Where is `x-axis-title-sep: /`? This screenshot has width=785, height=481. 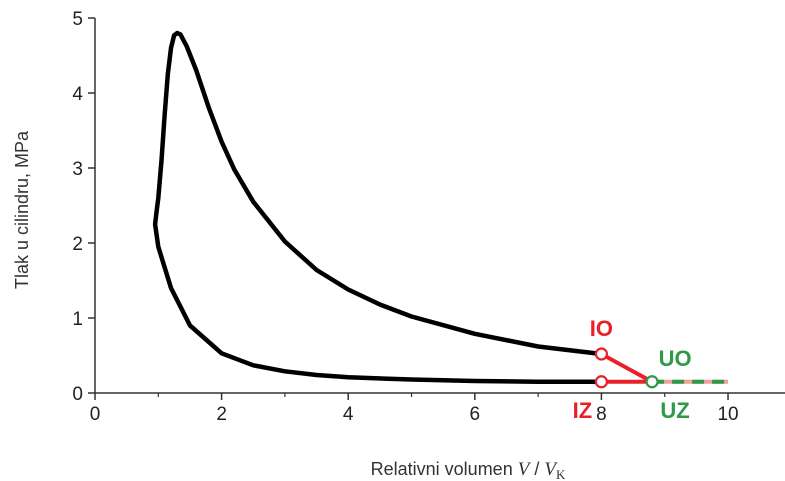 x-axis-title-sep: / is located at coordinates (536, 469).